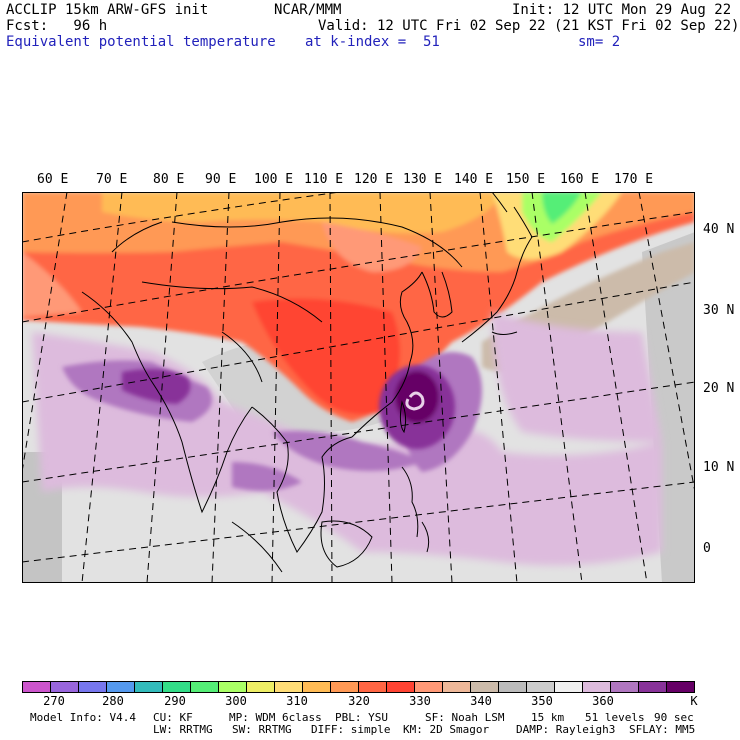  I want to click on lon-label: 140 E, so click(474, 179).